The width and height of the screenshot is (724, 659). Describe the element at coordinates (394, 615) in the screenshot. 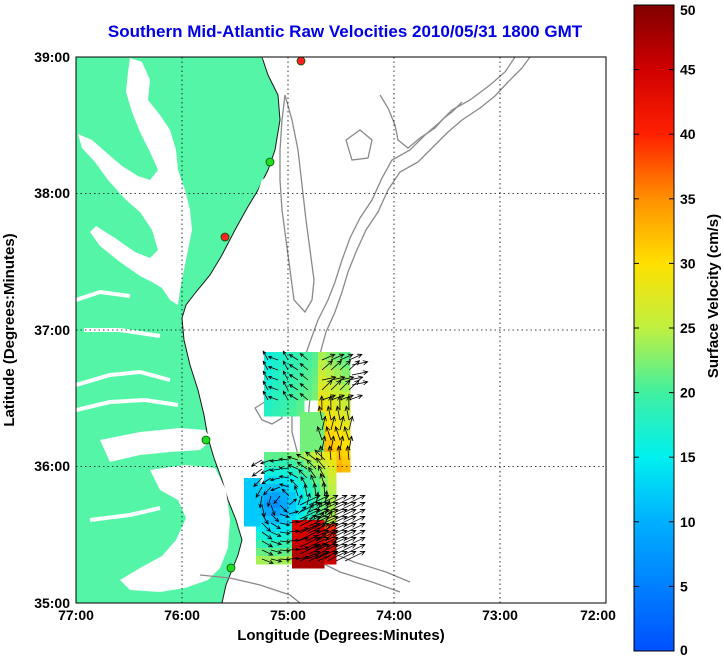

I see `x-tick: 74:00` at that location.